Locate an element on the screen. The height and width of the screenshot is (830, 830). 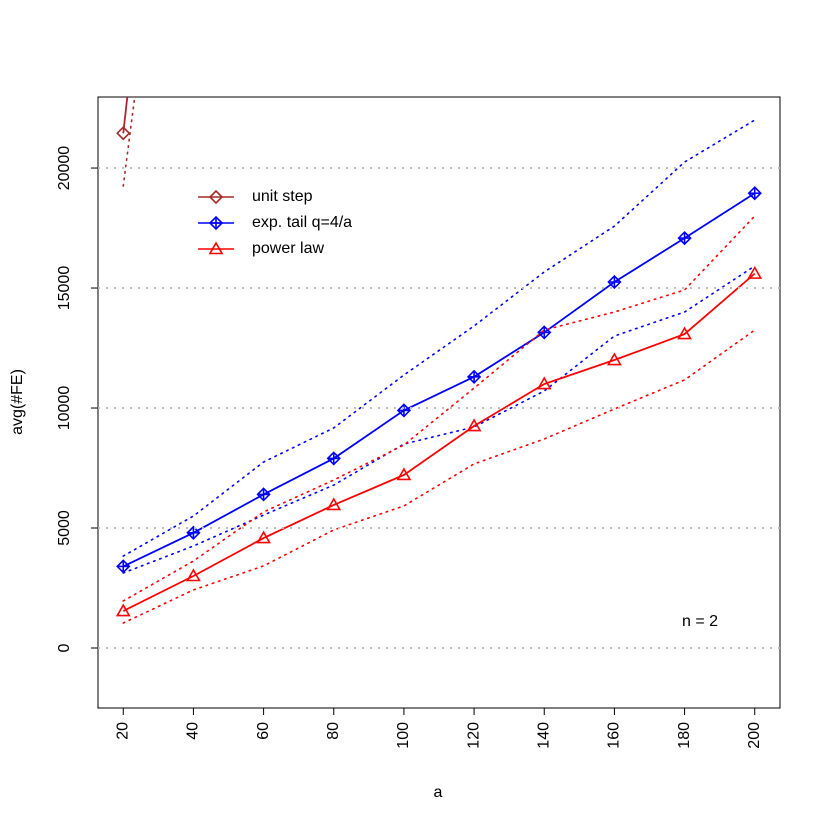
legend-label: exp. tail q=4/a is located at coordinates (302, 222).